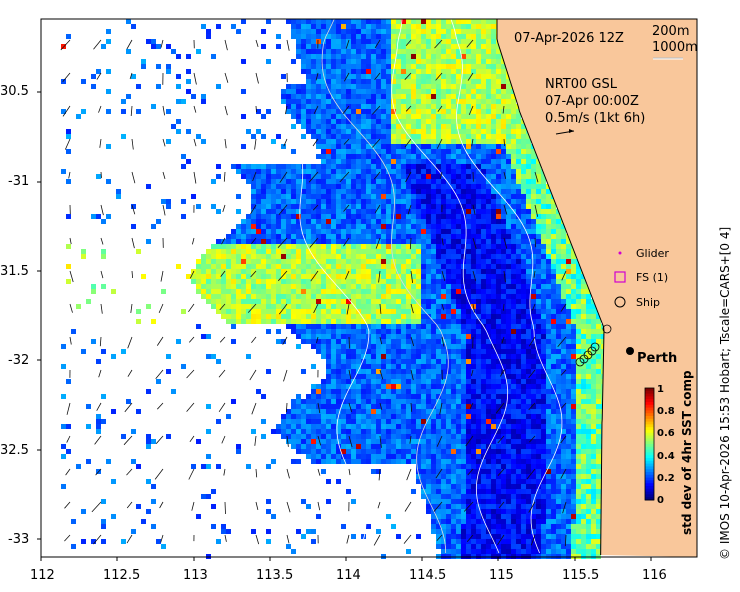 This screenshot has height=592, width=740. Describe the element at coordinates (630, 351) in the screenshot. I see `perth-marker-icon` at that location.